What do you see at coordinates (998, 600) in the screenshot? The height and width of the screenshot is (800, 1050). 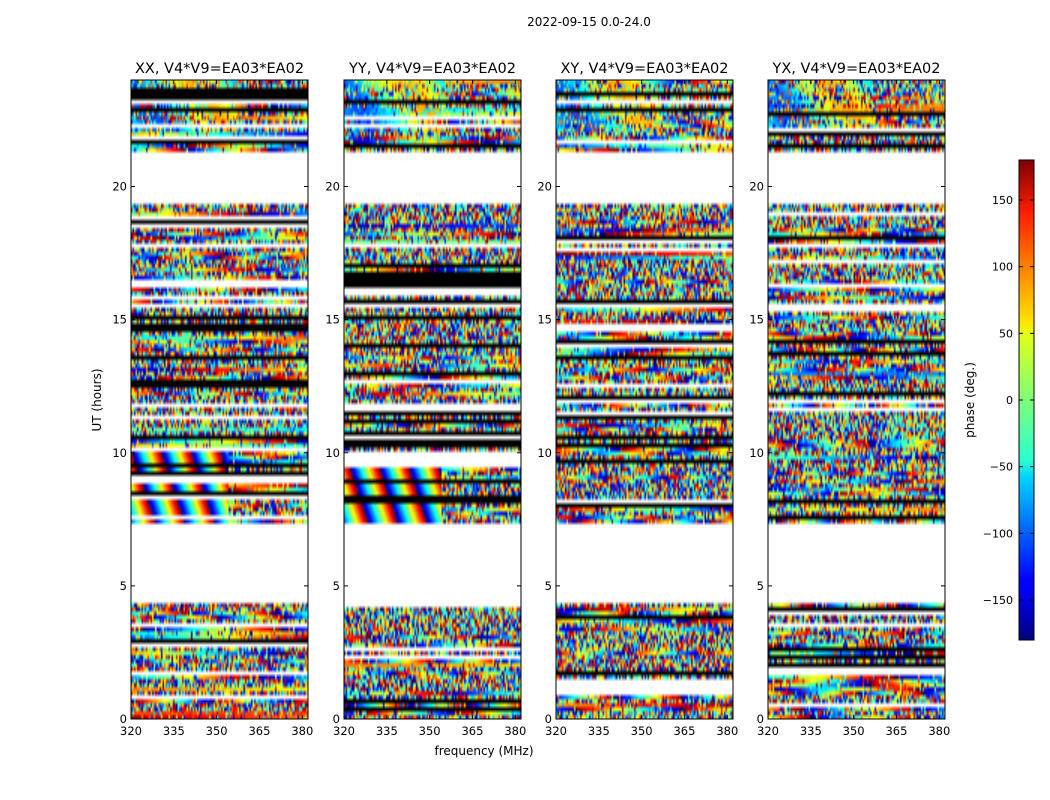 I see `colorbar-tick-label: −150` at bounding box center [998, 600].